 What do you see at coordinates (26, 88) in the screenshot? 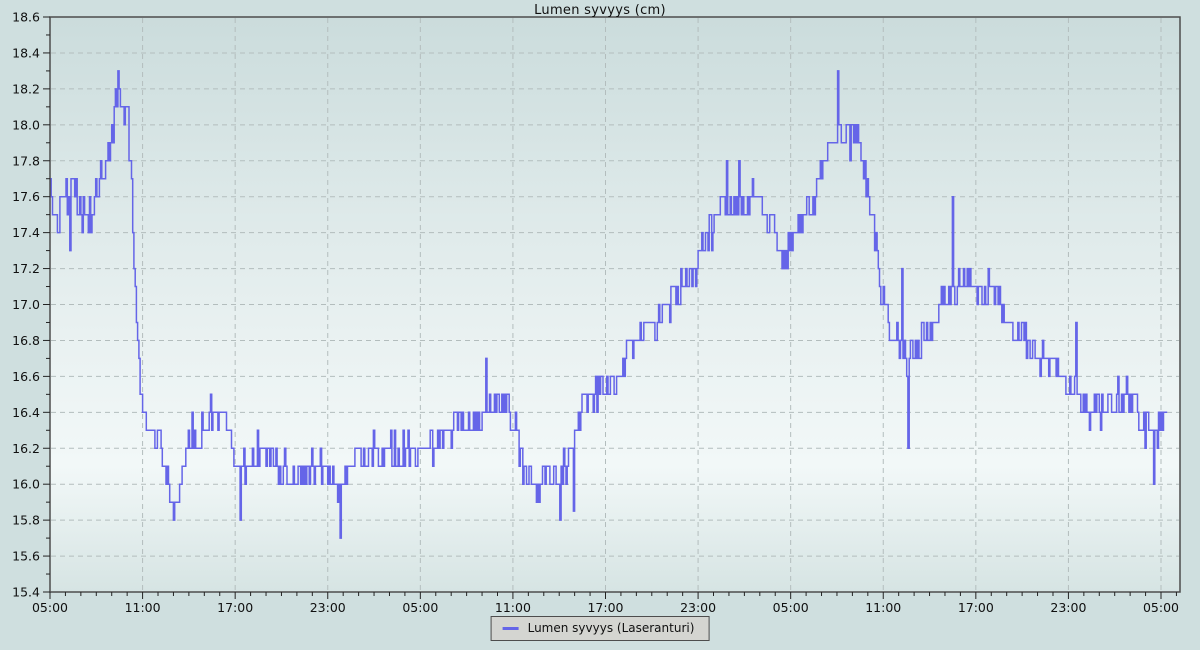
I see `y-tick-label: 18.2` at bounding box center [26, 88].